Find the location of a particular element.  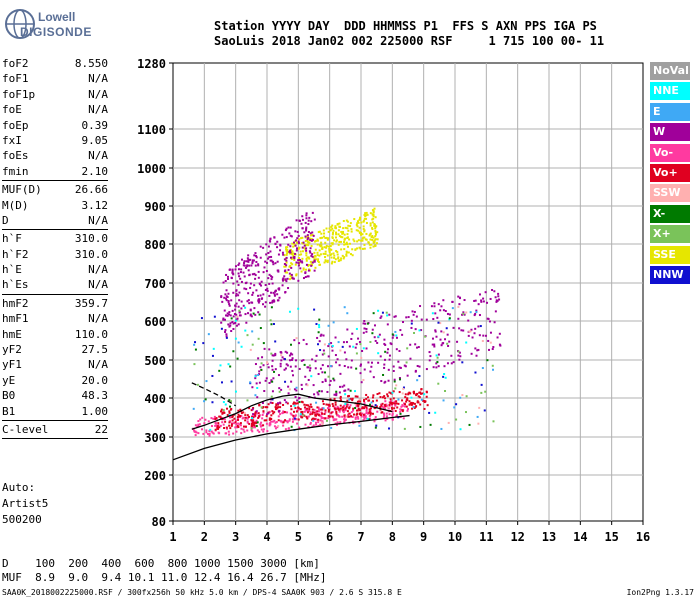

param-name: h`F is located at coordinates (12, 239).